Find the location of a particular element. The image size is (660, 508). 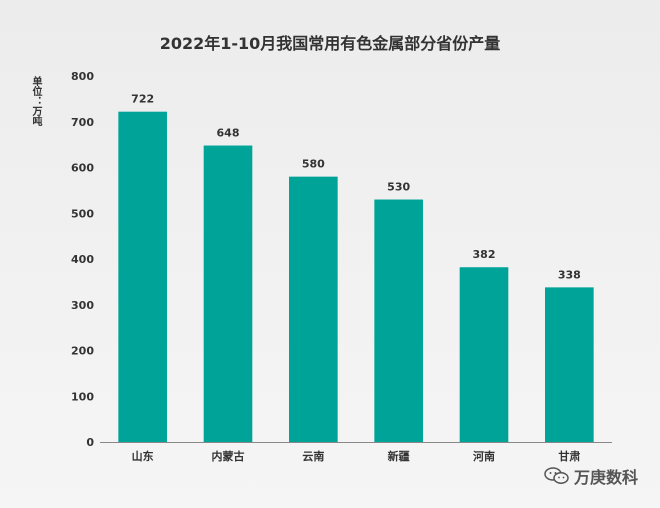

bar-value-label: 530 is located at coordinates (398, 187).